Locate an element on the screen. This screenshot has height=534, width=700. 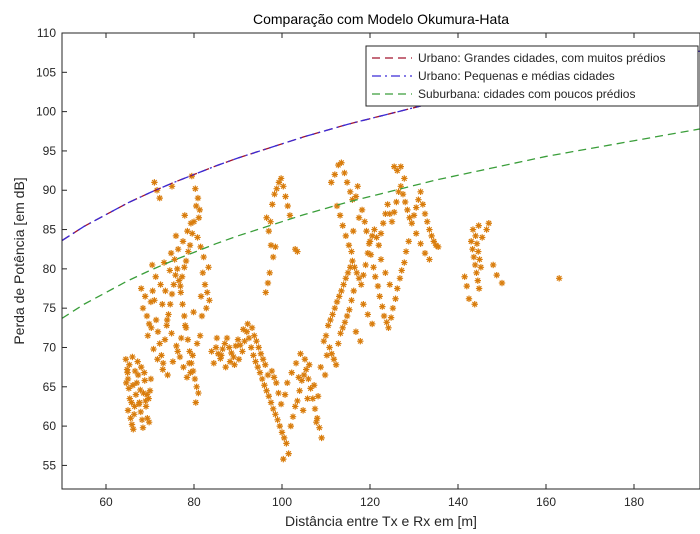
y-tick-label: 65 is located at coordinates (50, 387).